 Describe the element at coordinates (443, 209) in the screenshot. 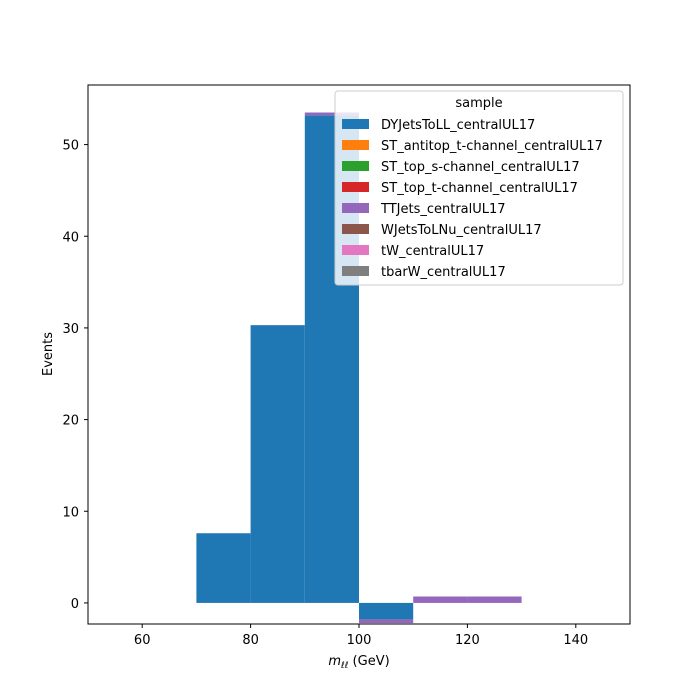

I see `legend-label: TTJets_centralUL17` at that location.